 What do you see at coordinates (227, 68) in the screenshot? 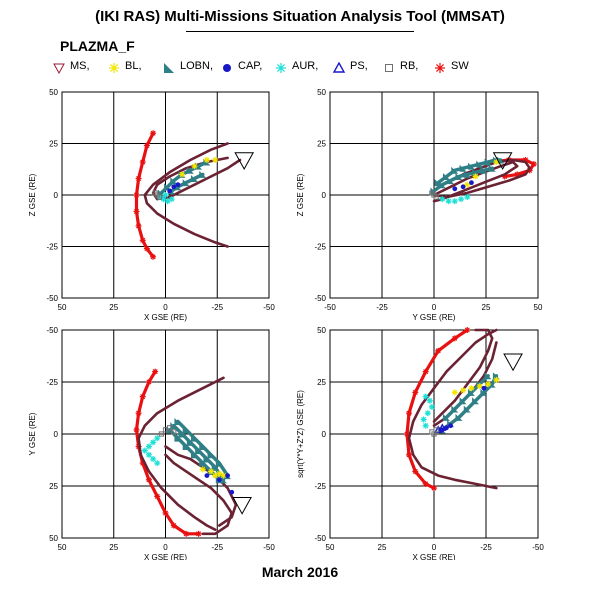
I see `filled-circle-icon` at bounding box center [227, 68].